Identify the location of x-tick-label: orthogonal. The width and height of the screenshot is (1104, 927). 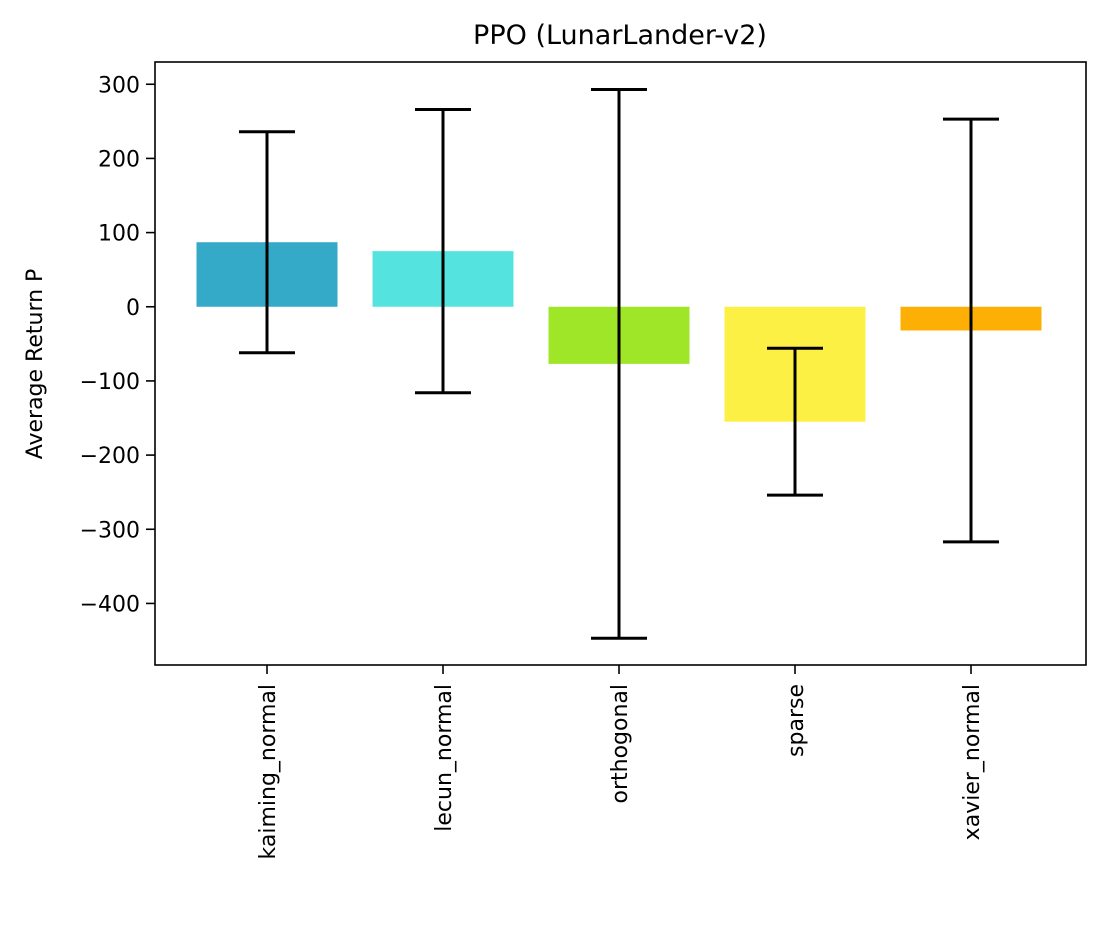
(620, 744).